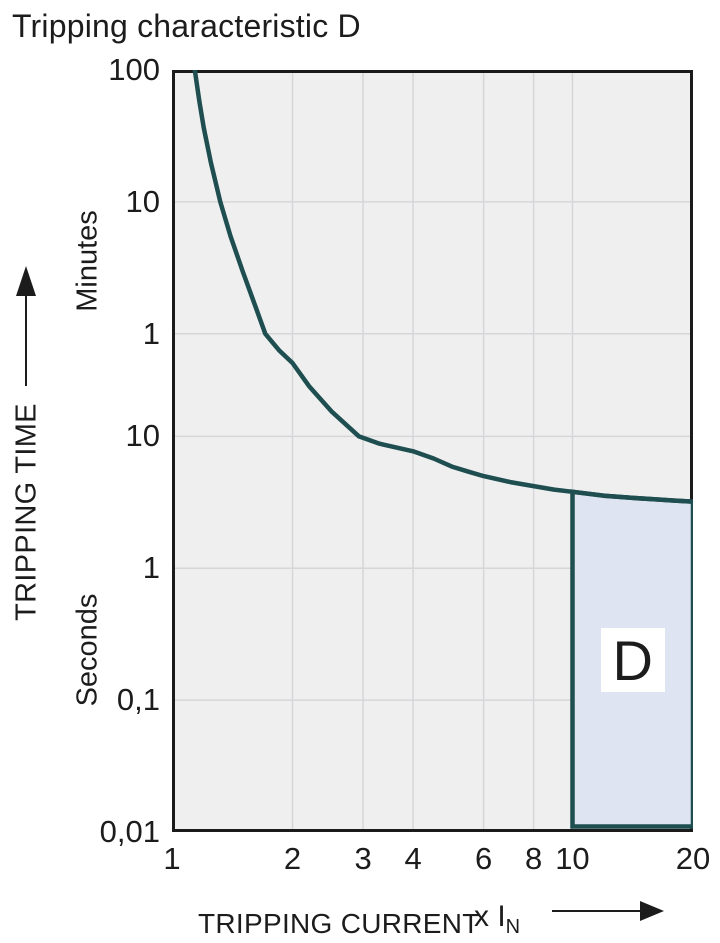 This screenshot has height=943, width=720. Describe the element at coordinates (292, 858) in the screenshot. I see `x-tick-label: 2` at that location.